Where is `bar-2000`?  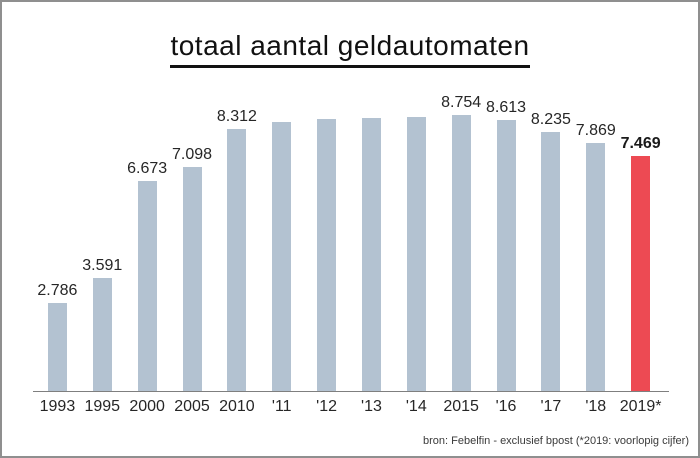
bar-2000 is located at coordinates (147, 286).